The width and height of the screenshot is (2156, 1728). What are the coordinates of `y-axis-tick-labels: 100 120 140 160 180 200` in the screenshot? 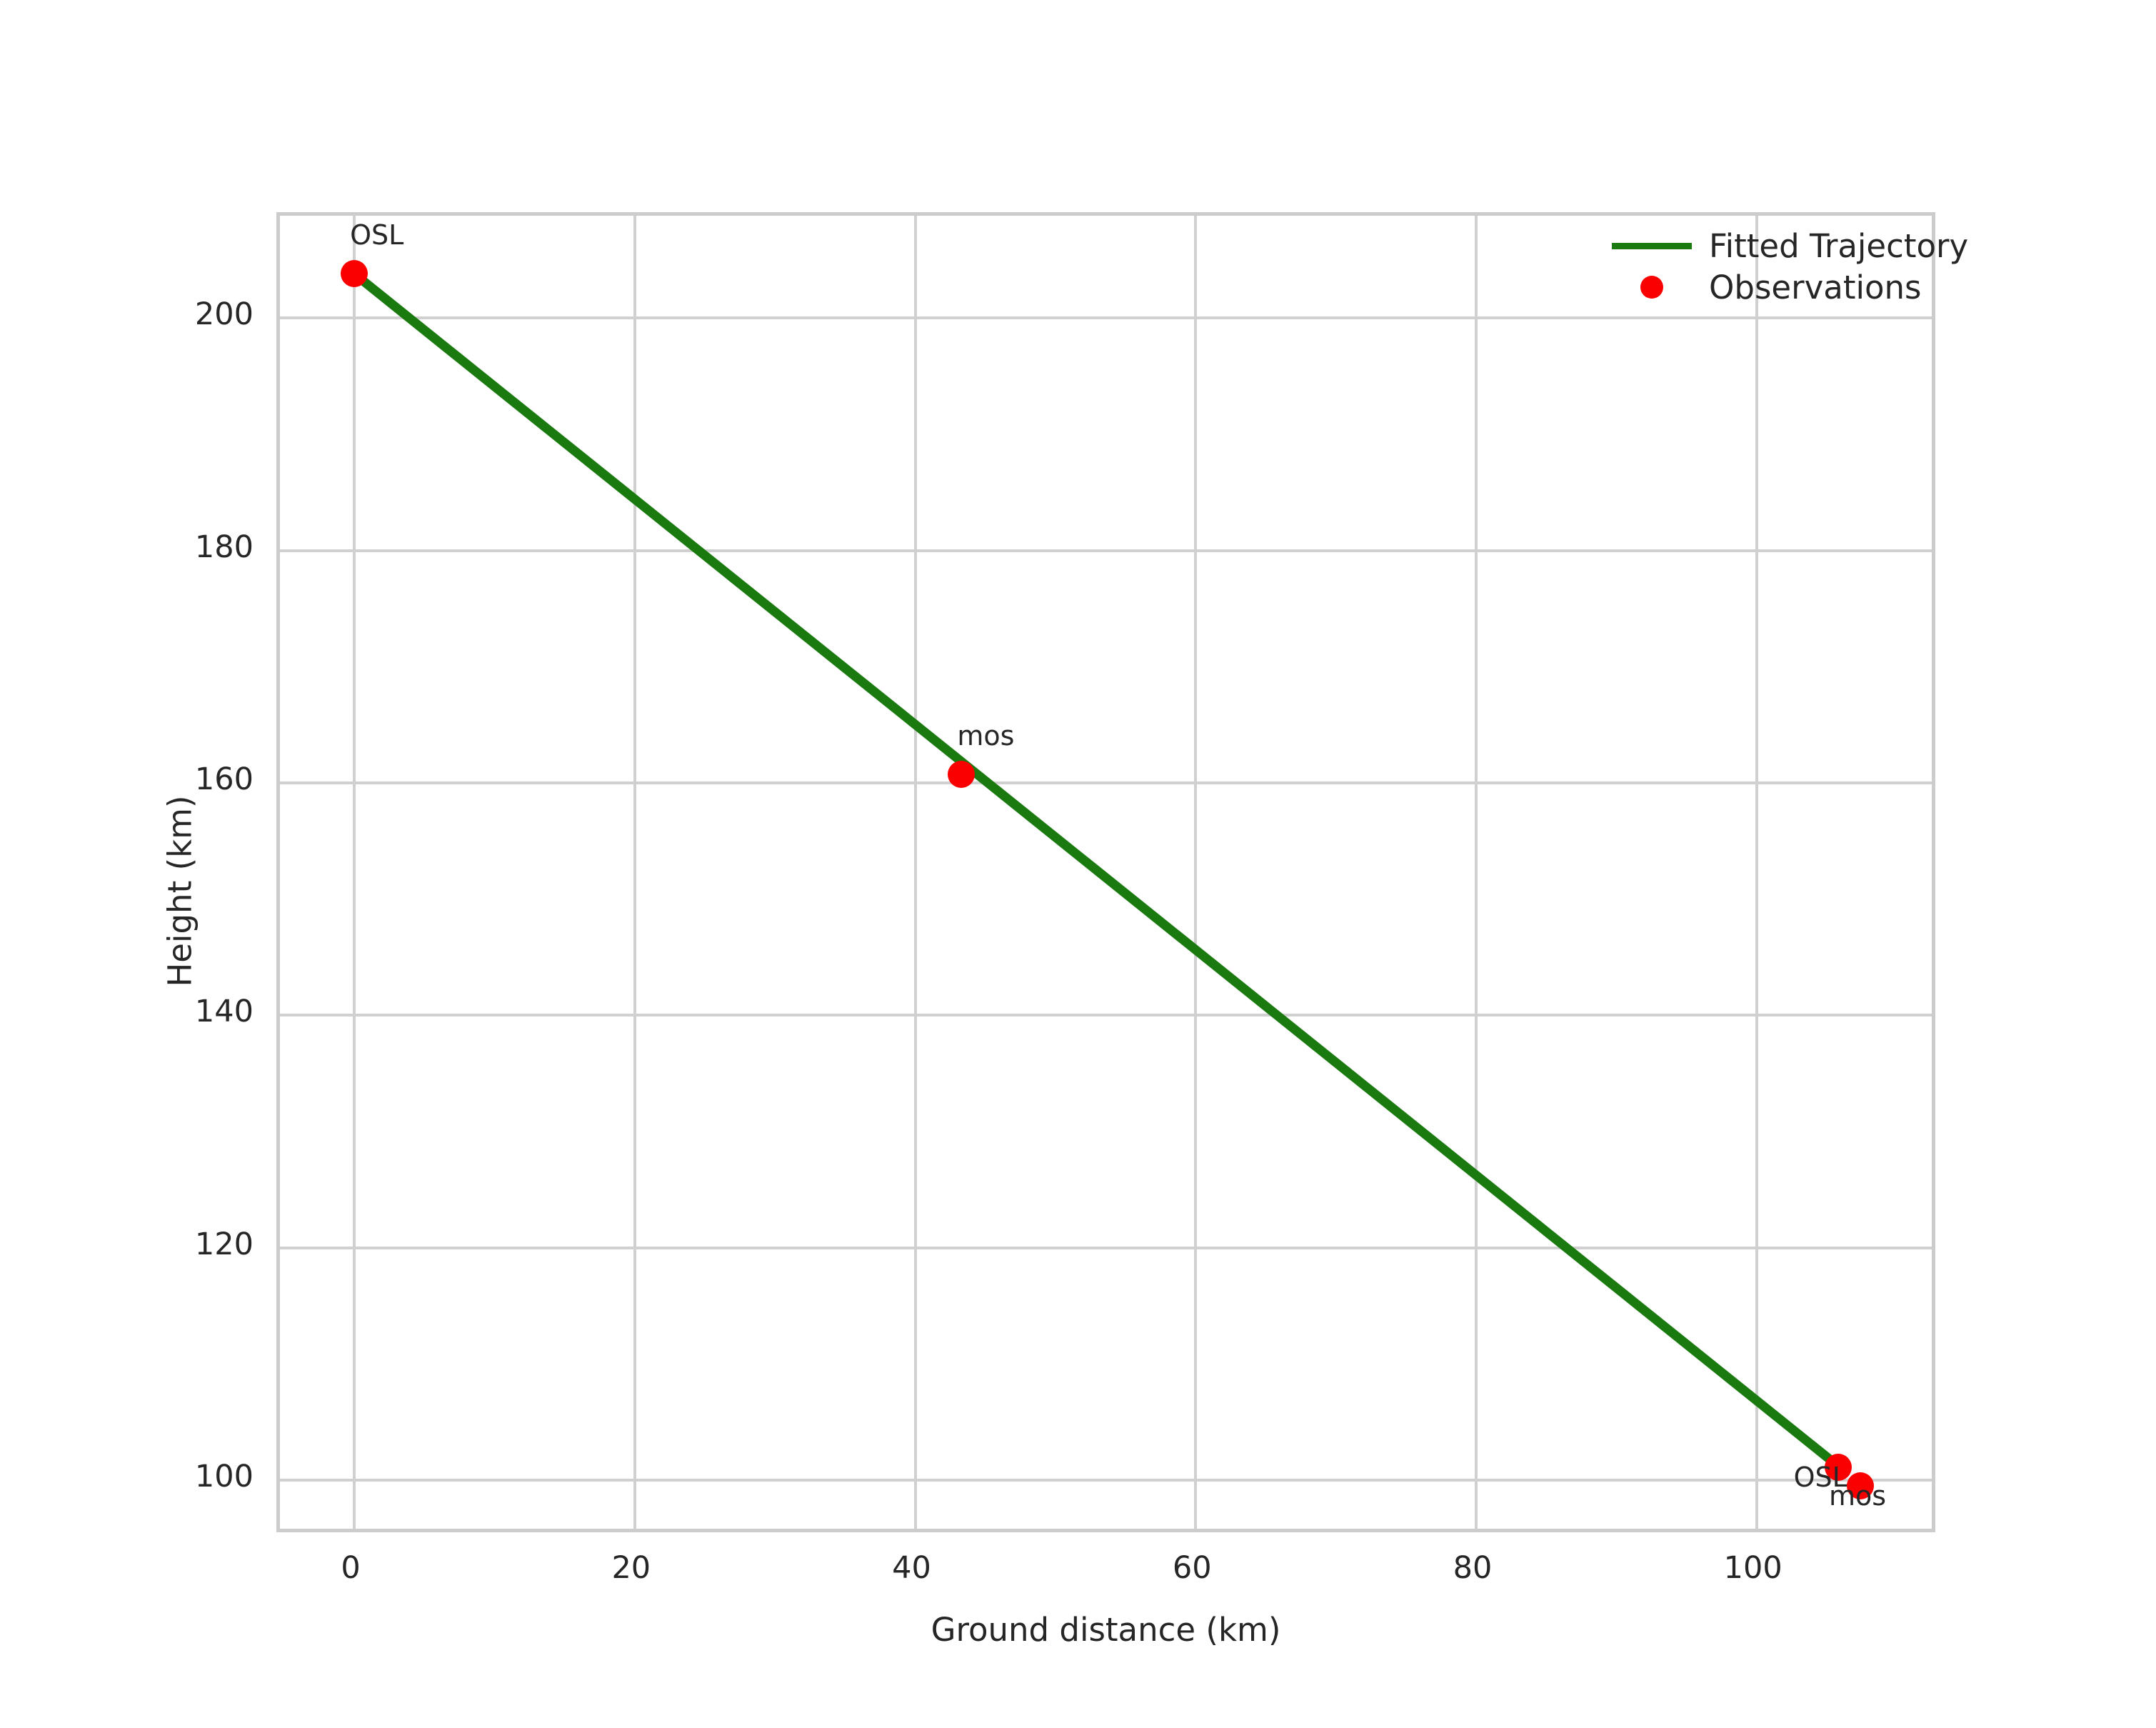 It's located at (181, 872).